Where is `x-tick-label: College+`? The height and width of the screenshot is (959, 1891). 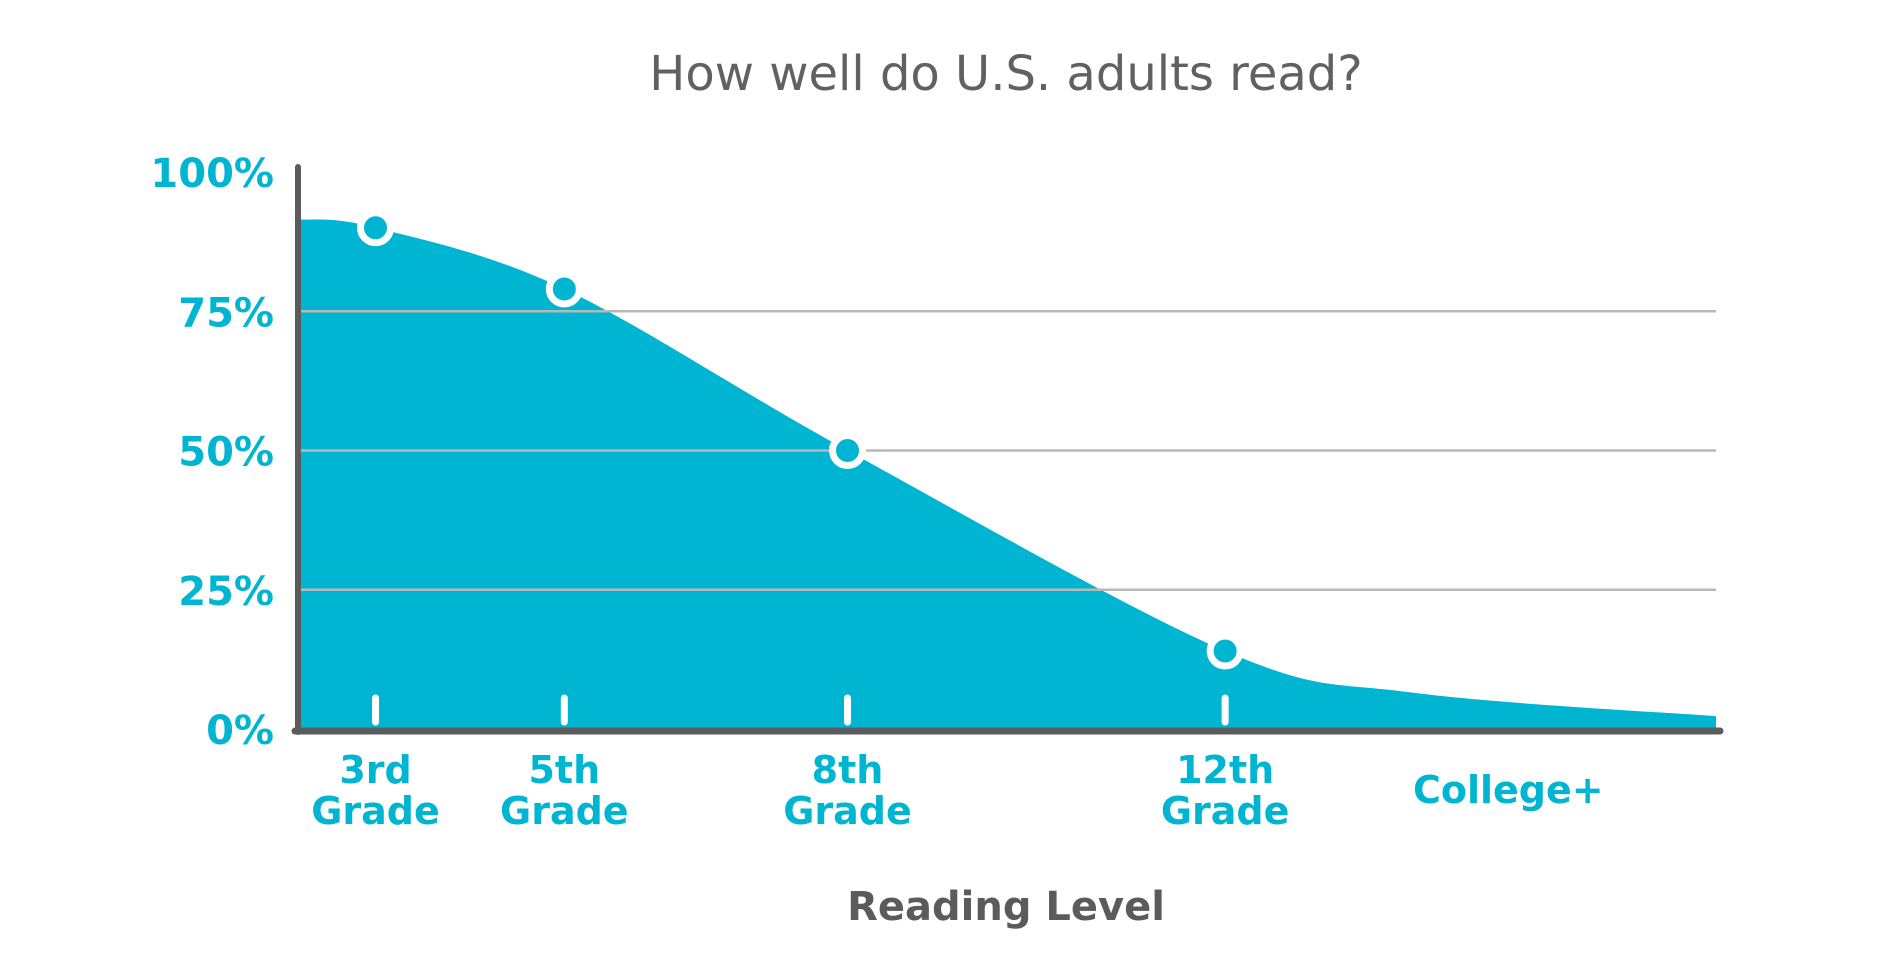 x-tick-label: College+ is located at coordinates (1508, 790).